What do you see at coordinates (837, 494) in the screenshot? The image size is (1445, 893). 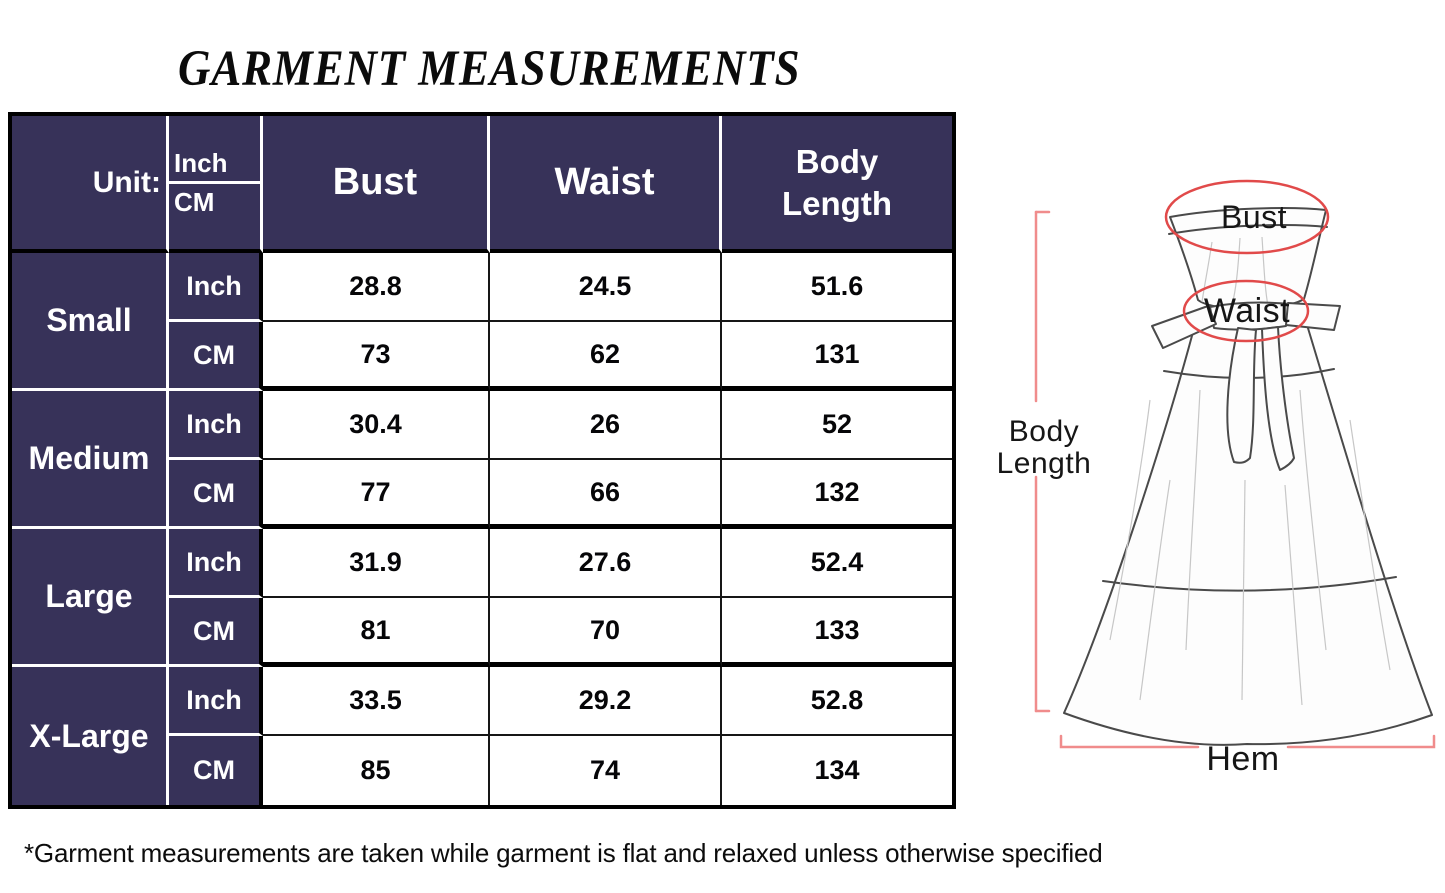 I see `measurement-cell: 132` at bounding box center [837, 494].